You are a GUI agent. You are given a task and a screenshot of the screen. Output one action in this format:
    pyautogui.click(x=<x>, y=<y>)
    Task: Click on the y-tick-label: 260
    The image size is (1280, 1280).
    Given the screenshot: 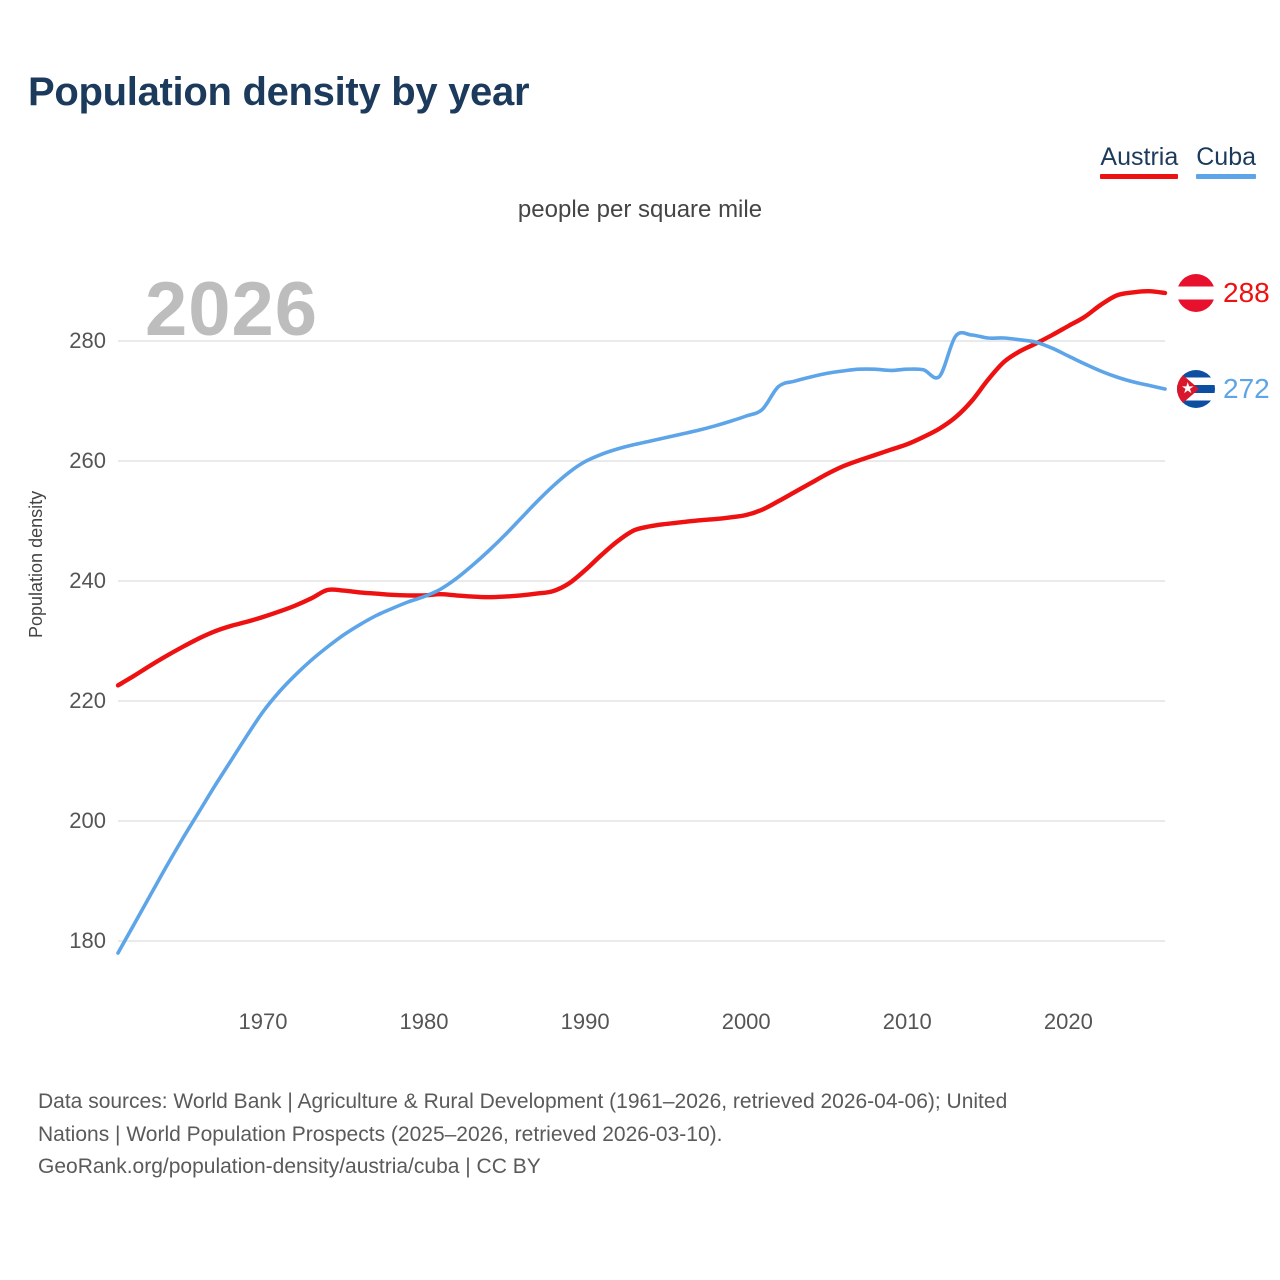 What is the action you would take?
    pyautogui.click(x=87, y=460)
    